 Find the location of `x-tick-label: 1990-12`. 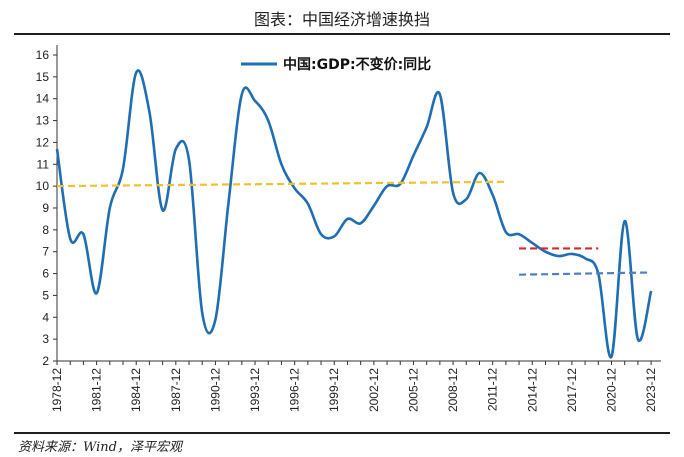

x-tick-label: 1990-12 is located at coordinates (215, 390).